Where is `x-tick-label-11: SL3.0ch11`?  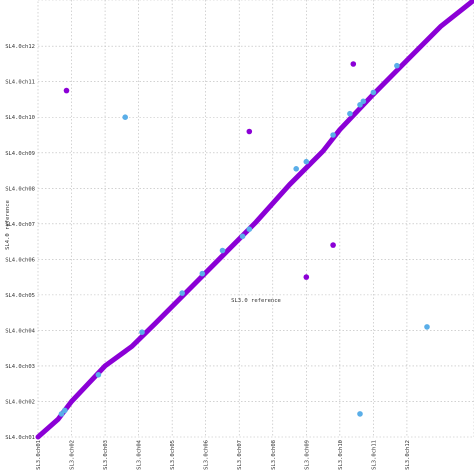 x-tick-label-11: SL3.0ch11 is located at coordinates (374, 455).